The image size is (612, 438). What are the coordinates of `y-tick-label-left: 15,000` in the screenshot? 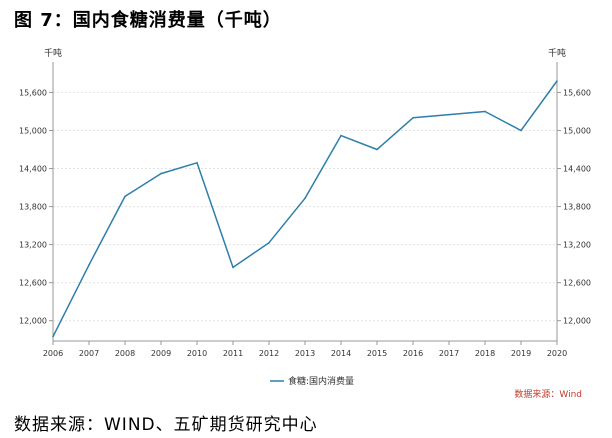 It's located at (33, 130).